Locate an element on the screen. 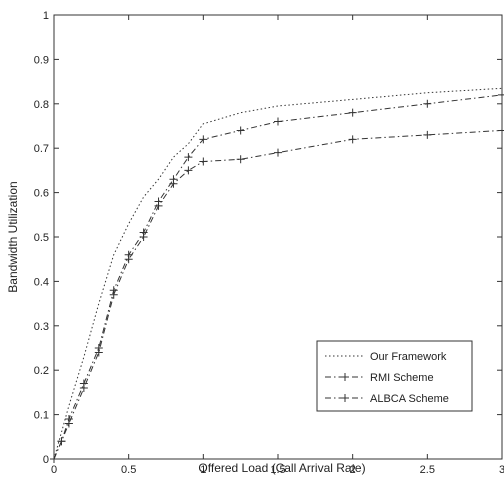  y-tick-label: 0.7 is located at coordinates (41, 149).